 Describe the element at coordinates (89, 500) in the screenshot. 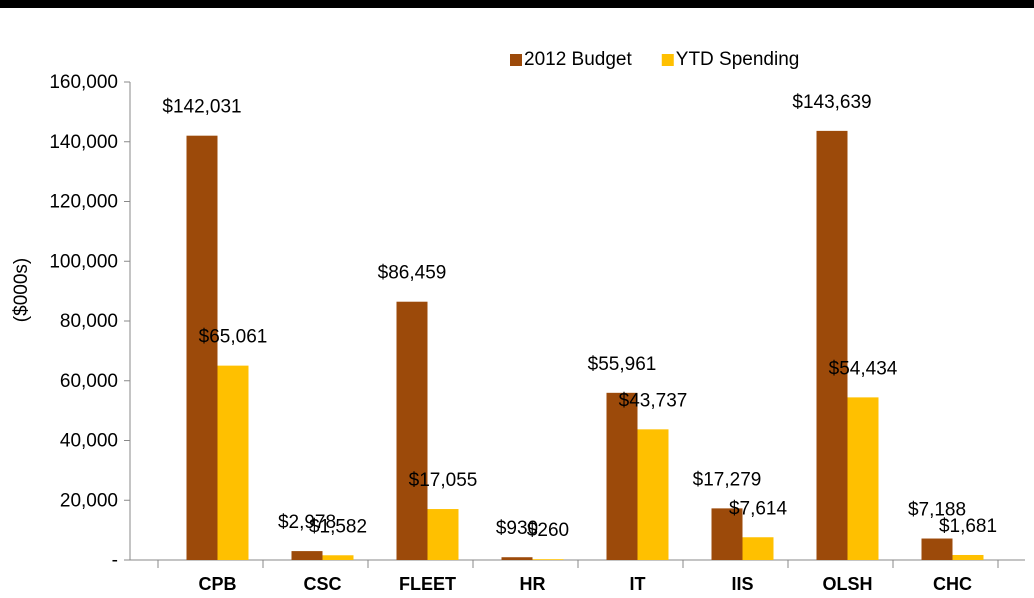

I see `y-tick-label: 20,000` at that location.